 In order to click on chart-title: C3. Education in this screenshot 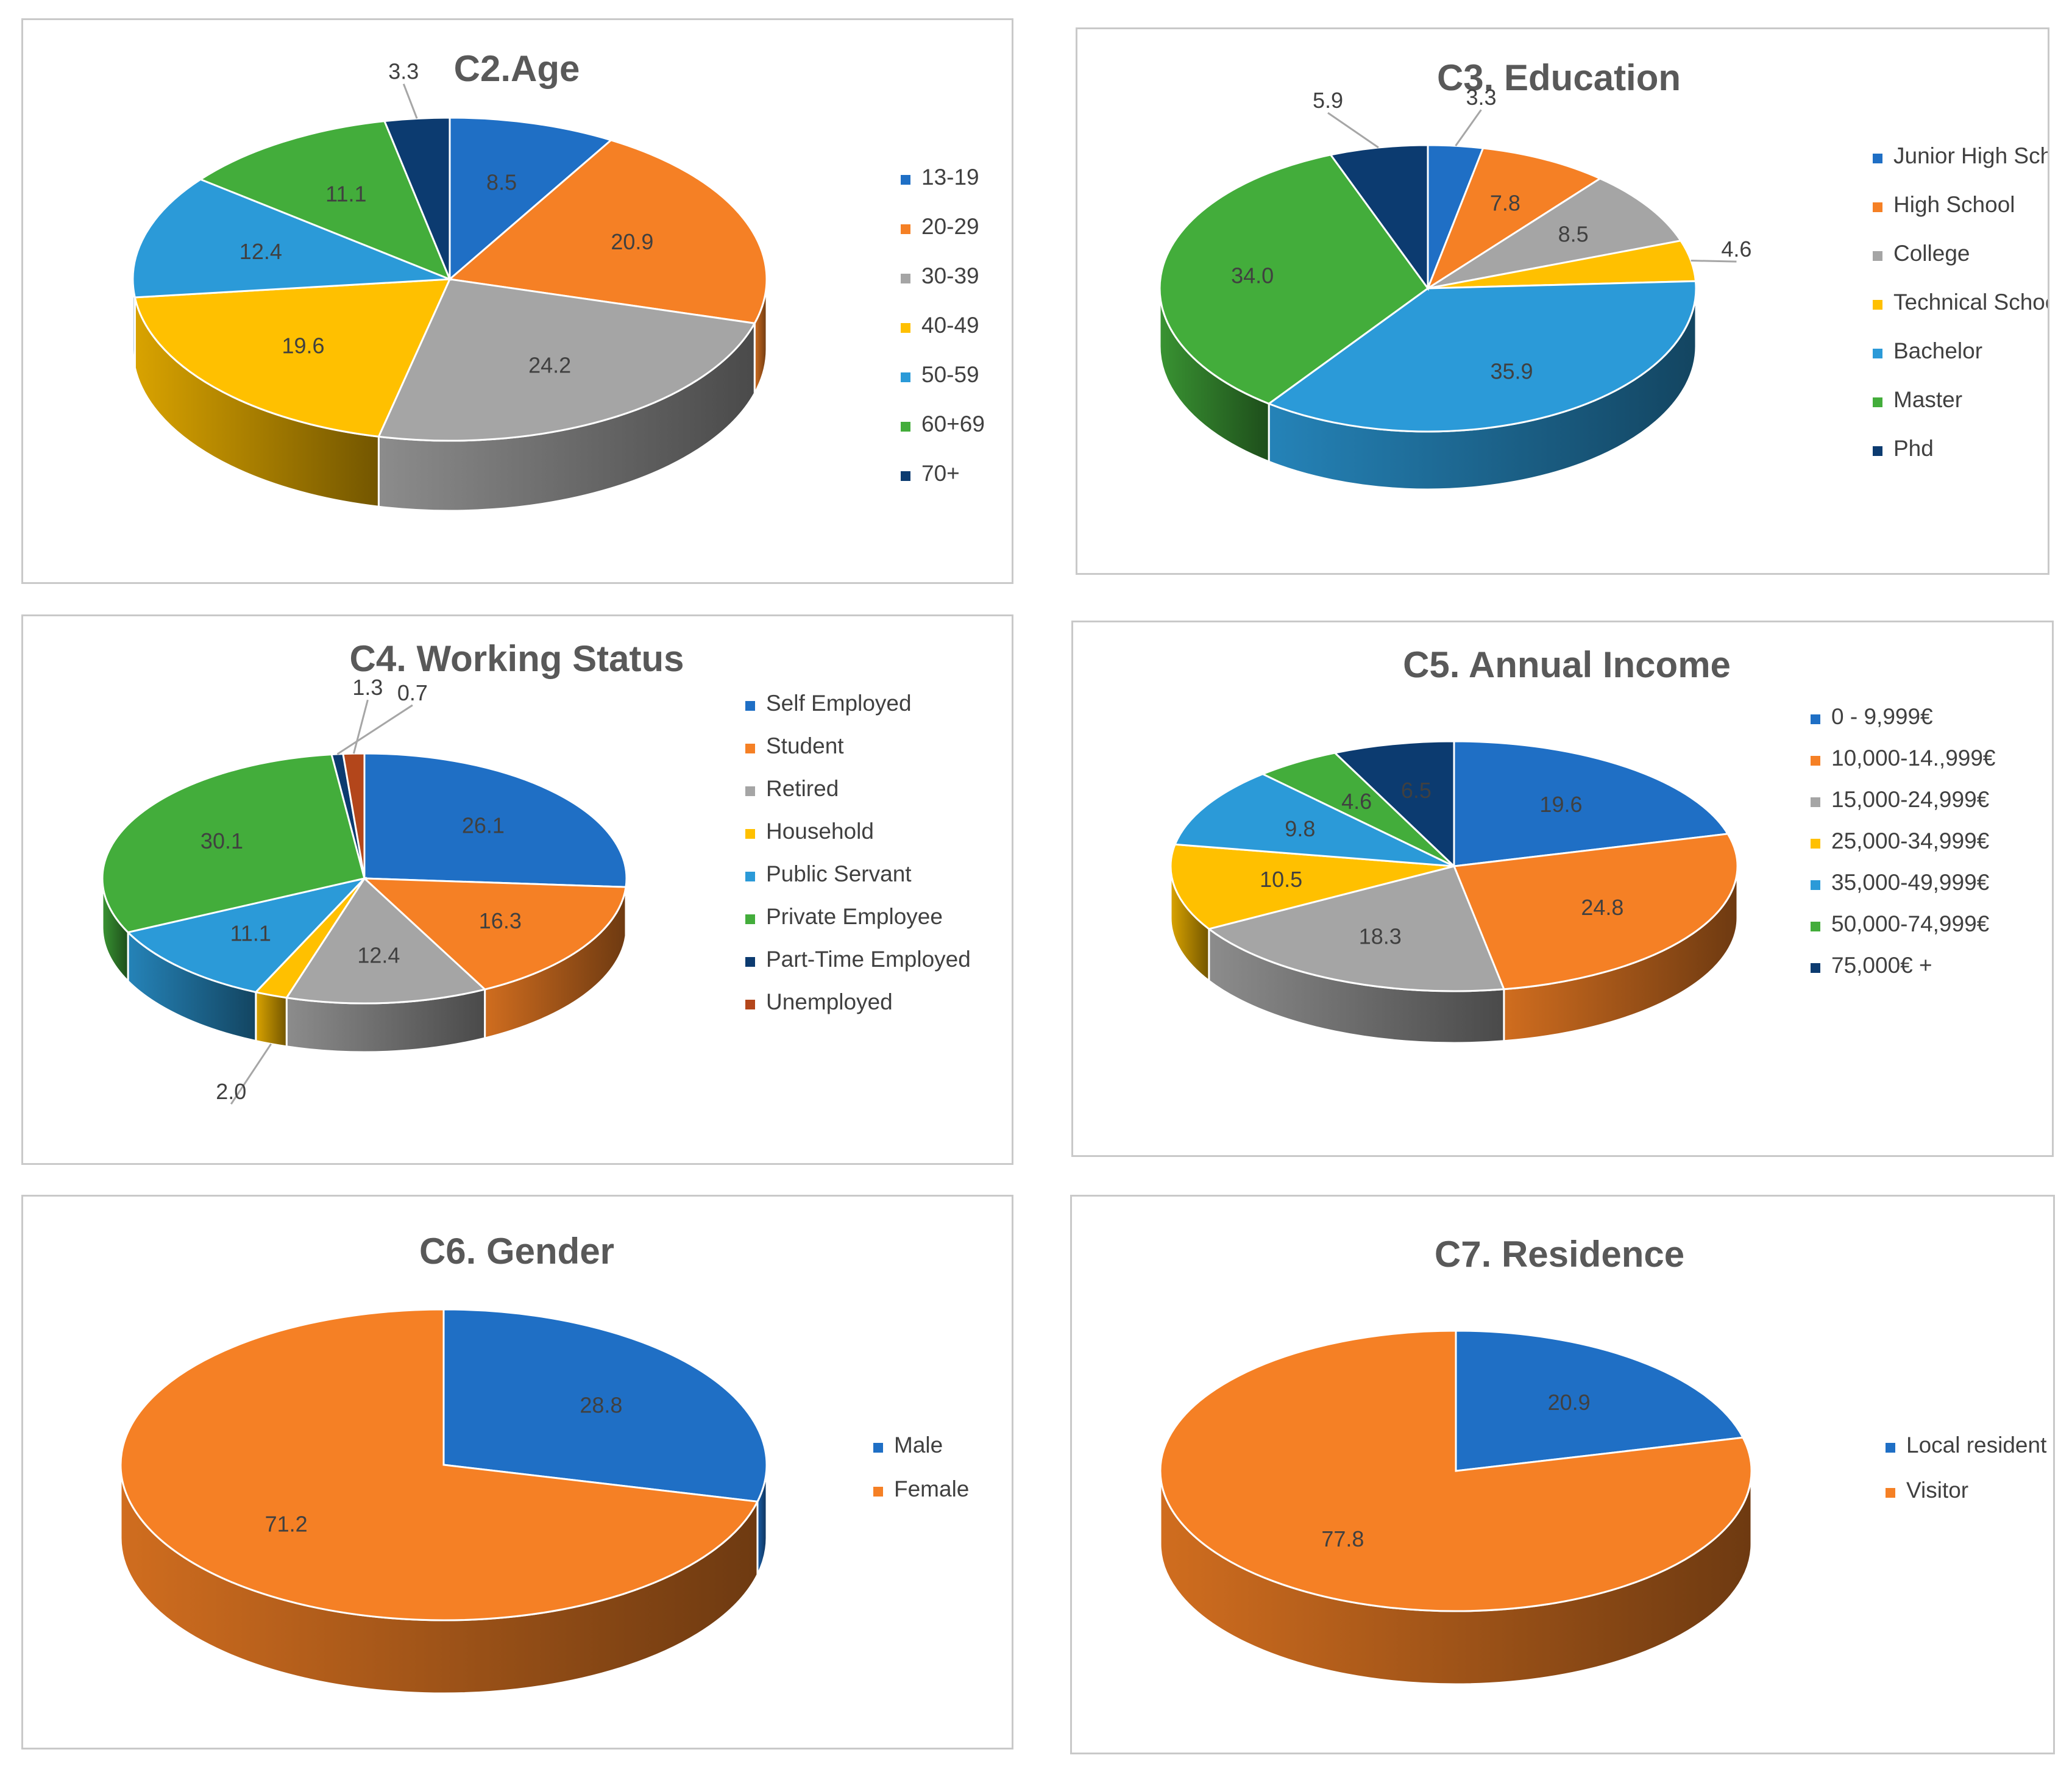, I will do `click(1559, 77)`.